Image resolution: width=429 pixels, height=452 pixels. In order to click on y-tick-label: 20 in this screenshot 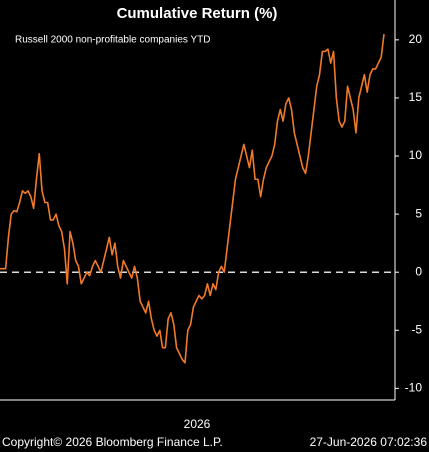, I will do `click(416, 39)`.